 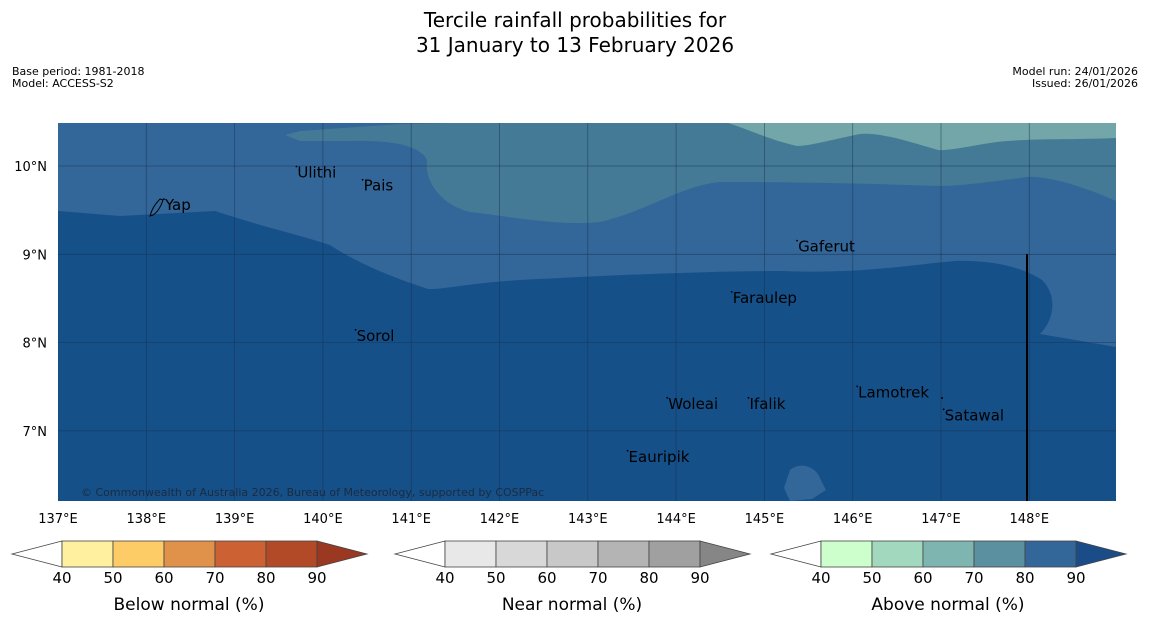 What do you see at coordinates (768, 404) in the screenshot?
I see `place-label: Ifalik` at bounding box center [768, 404].